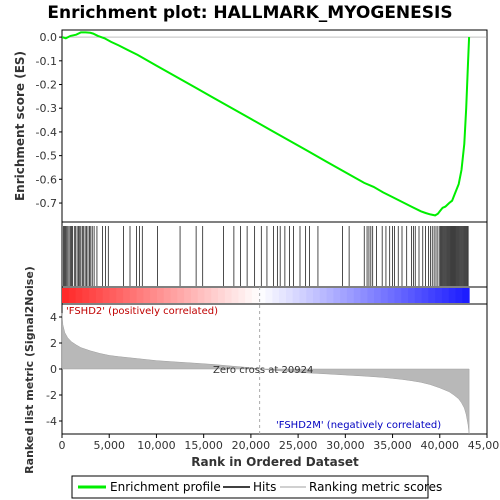  What do you see at coordinates (49, 37) in the screenshot?
I see `es-y-tick-label: 0.0` at bounding box center [49, 37].